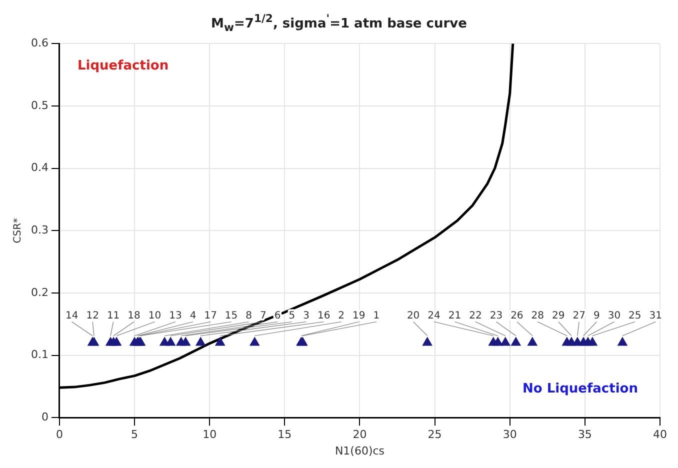 This screenshot has height=468, width=678. Describe the element at coordinates (263, 316) in the screenshot. I see `annotation: 7` at that location.